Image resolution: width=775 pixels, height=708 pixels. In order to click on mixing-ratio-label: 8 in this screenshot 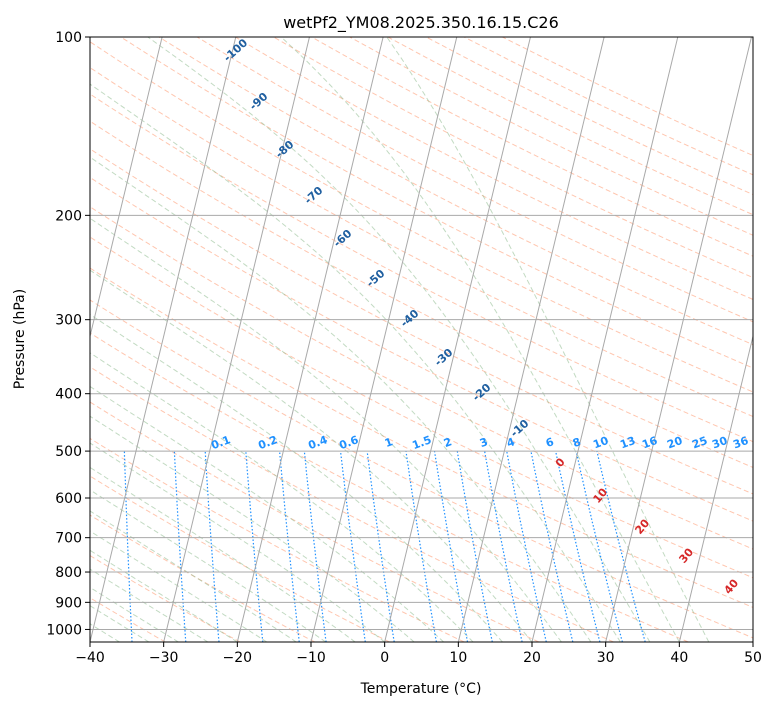, I will do `click(577, 442)`.